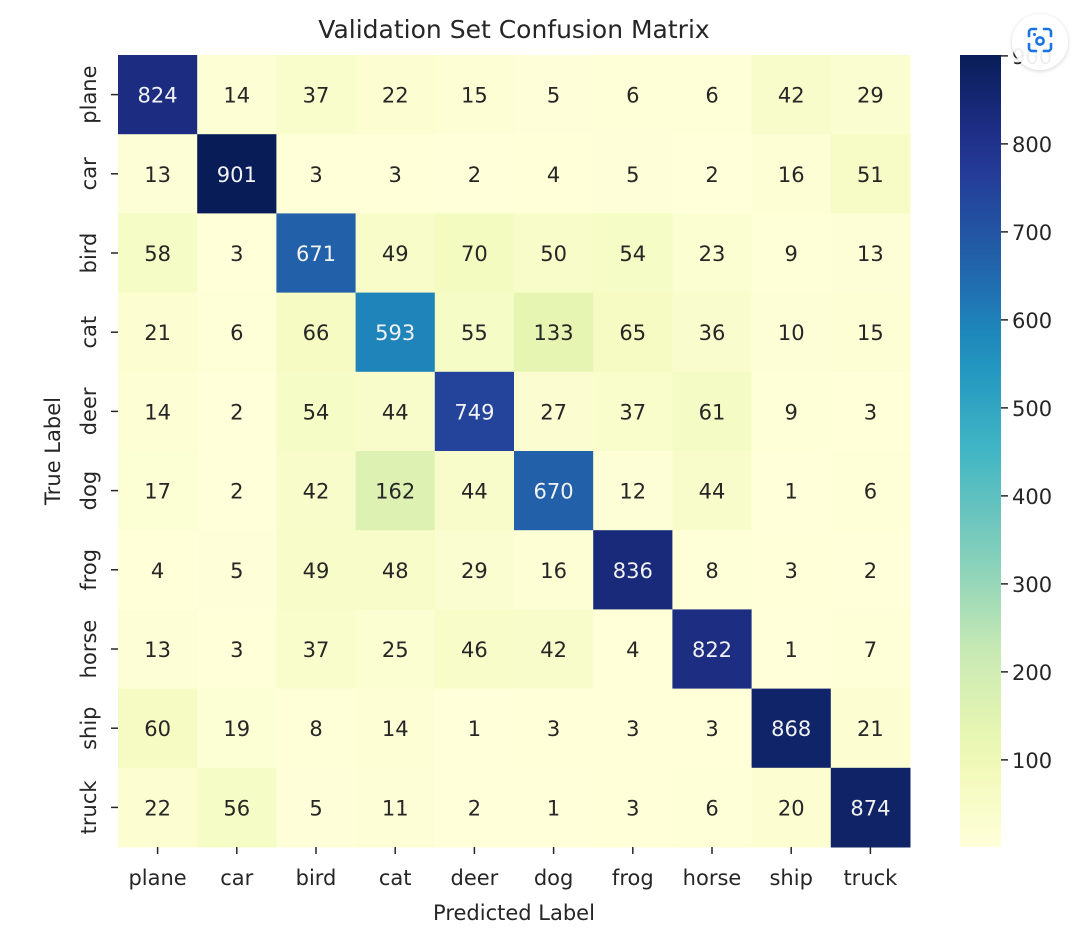 The width and height of the screenshot is (1087, 929). Describe the element at coordinates (89, 727) in the screenshot. I see `y-tick-label: ship` at that location.